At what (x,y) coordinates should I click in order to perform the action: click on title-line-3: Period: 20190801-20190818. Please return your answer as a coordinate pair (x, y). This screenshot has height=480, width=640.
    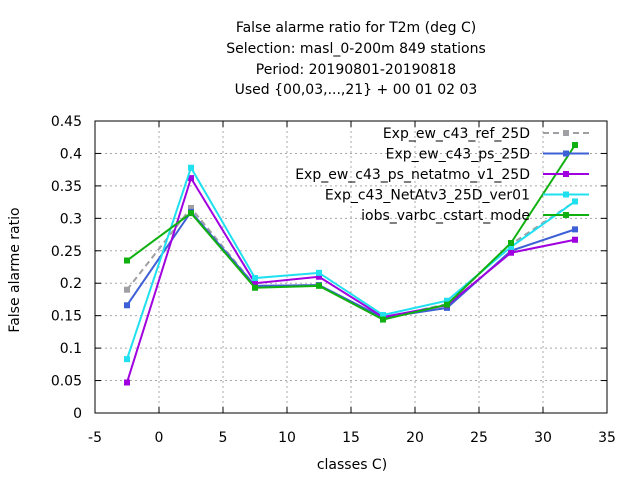
    Looking at the image, I should click on (356, 70).